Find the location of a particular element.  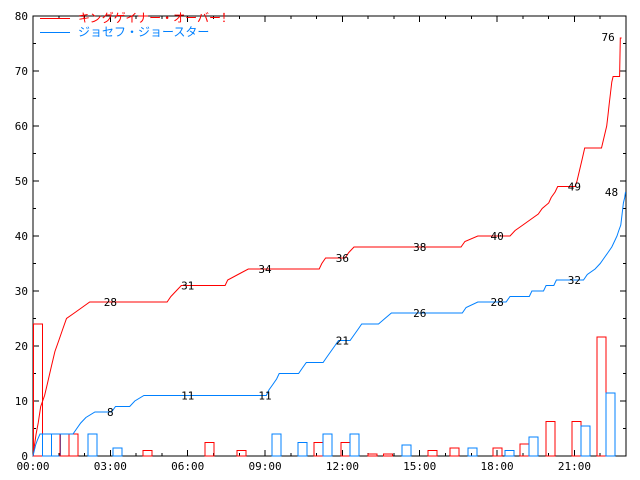

x-tick-label: 21:00 is located at coordinates (574, 466).